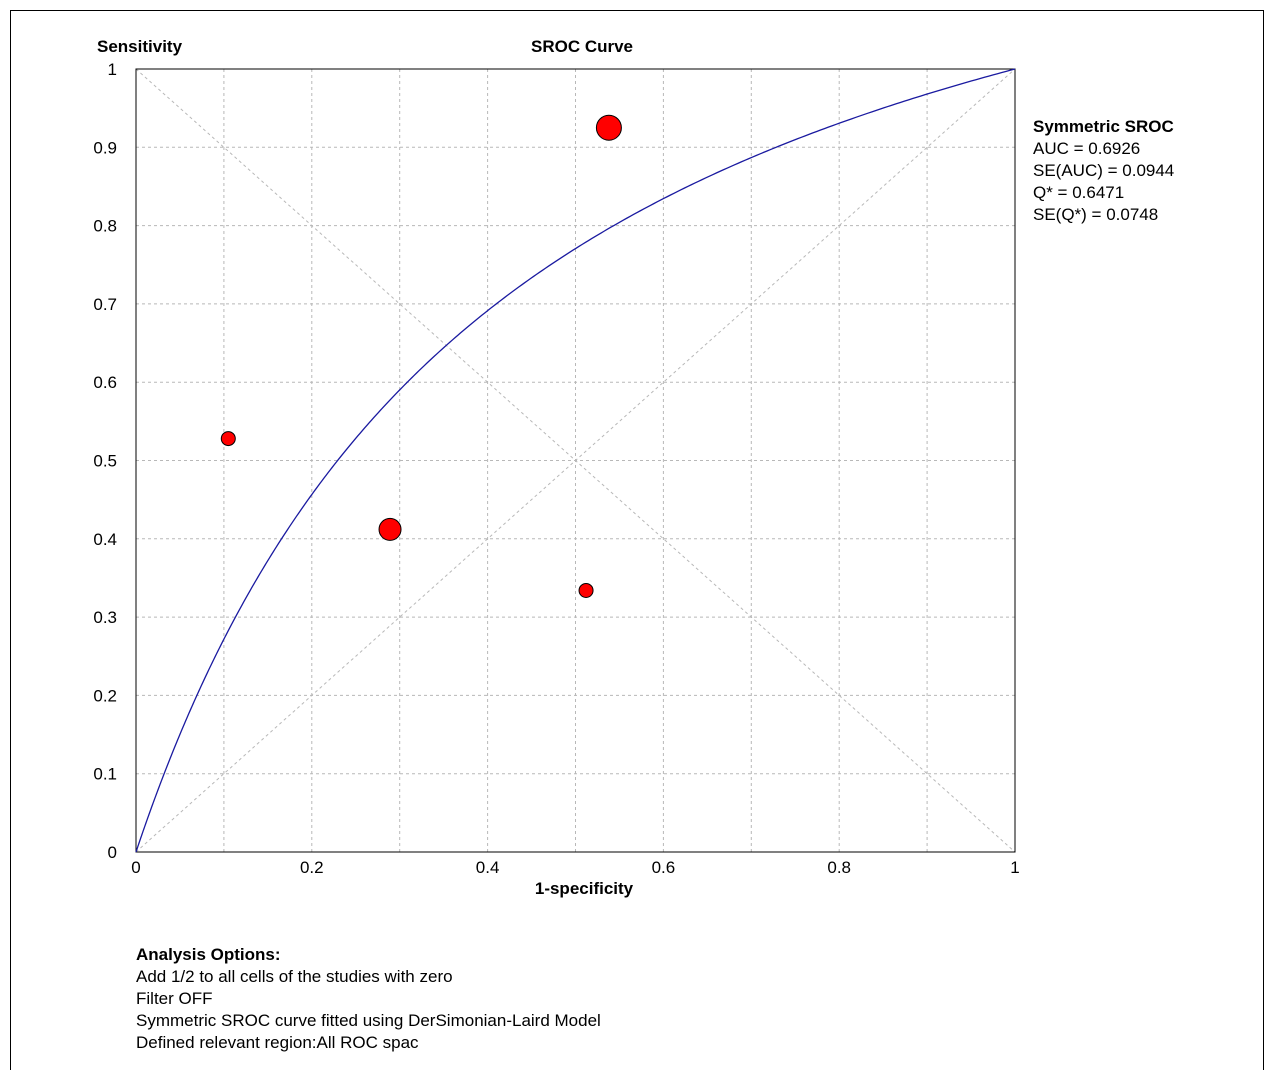 Image resolution: width=1265 pixels, height=1071 pixels. I want to click on x-tick-label: 0, so click(135, 867).